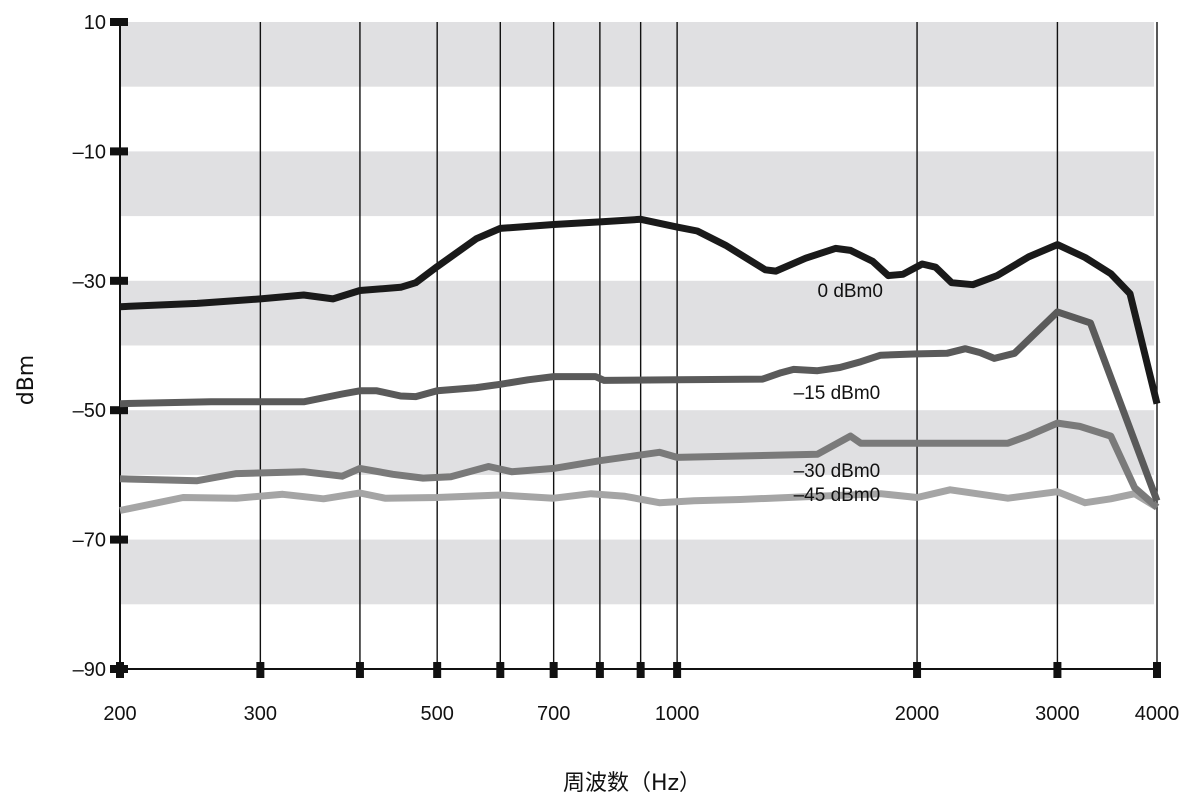 The image size is (1203, 804). Describe the element at coordinates (837, 495) in the screenshot. I see `series-label: –45 dBm0` at that location.